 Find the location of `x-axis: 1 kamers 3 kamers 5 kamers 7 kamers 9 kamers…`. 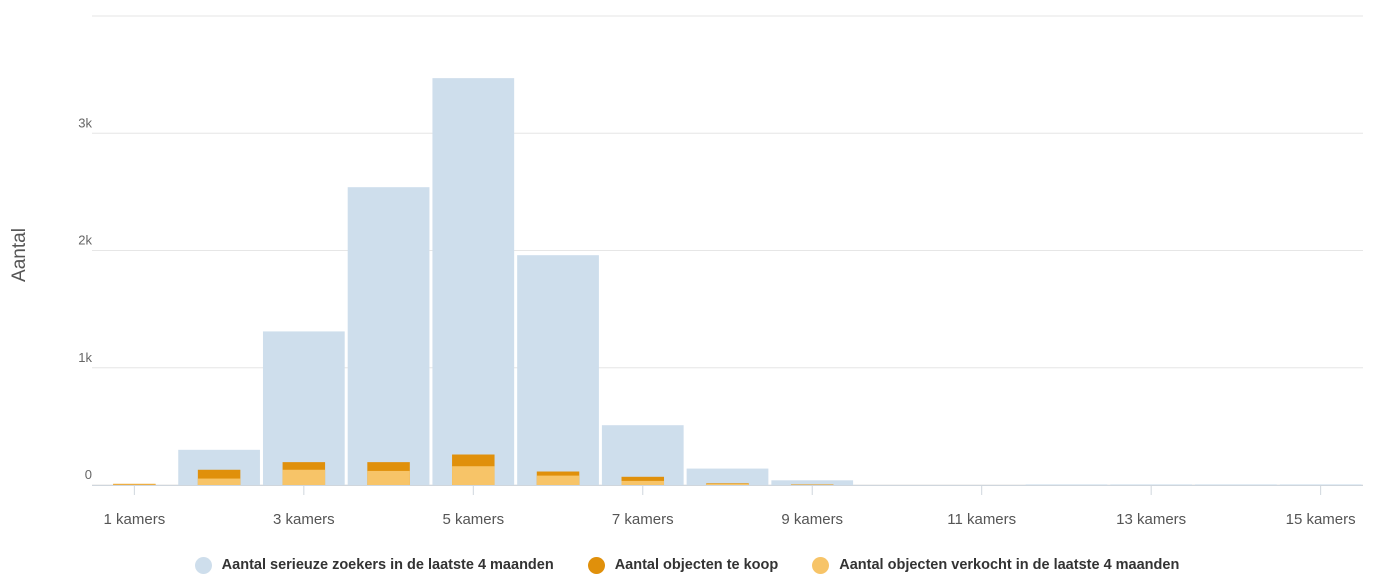

x-axis: 1 kamers 3 kamers 5 kamers 7 kamers 9 kamers… is located at coordinates (727, 506).